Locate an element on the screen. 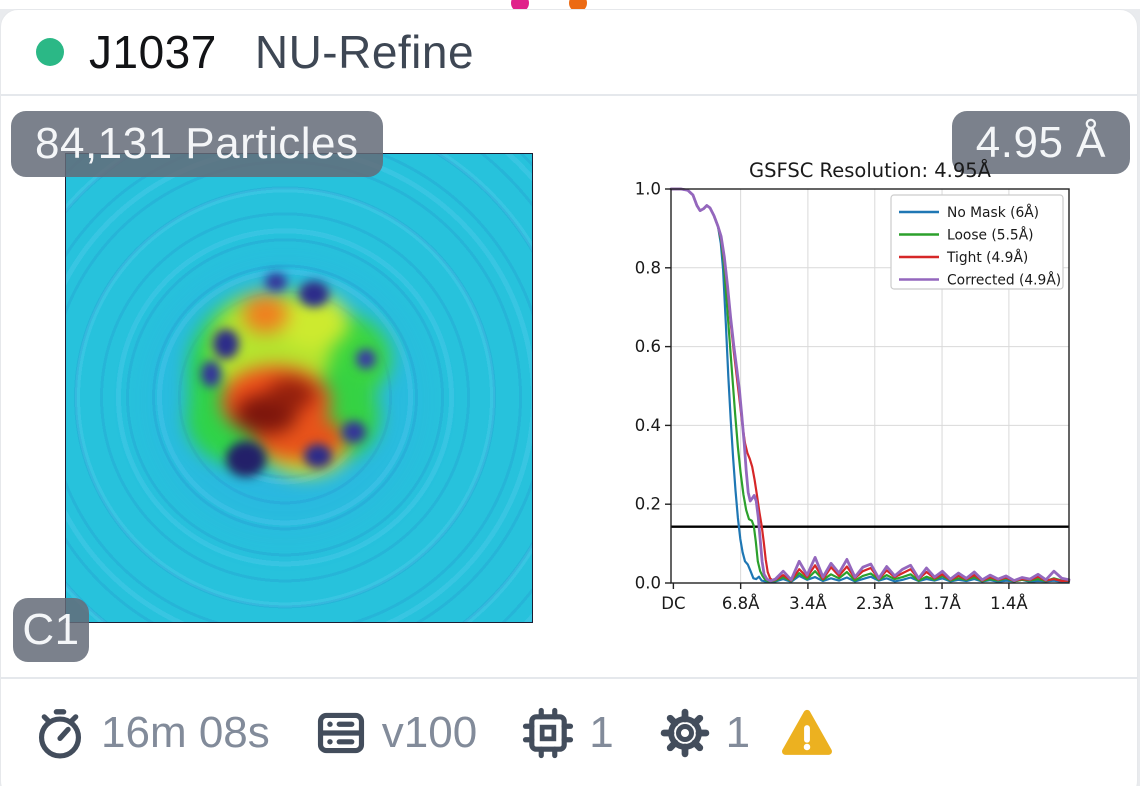 Image resolution: width=1140 pixels, height=786 pixels. param-count-group: 1 is located at coordinates (704, 733).